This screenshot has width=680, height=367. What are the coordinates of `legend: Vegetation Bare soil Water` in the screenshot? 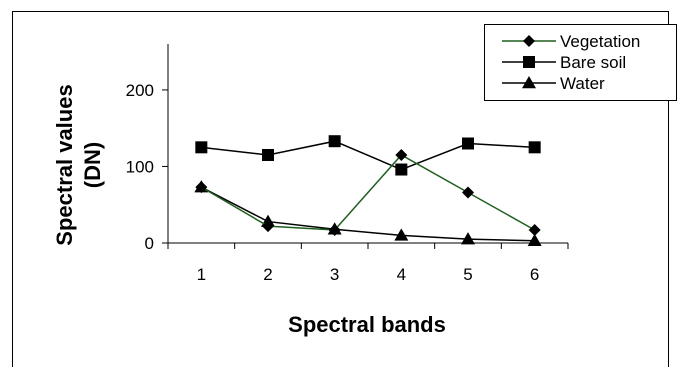 It's located at (580, 62).